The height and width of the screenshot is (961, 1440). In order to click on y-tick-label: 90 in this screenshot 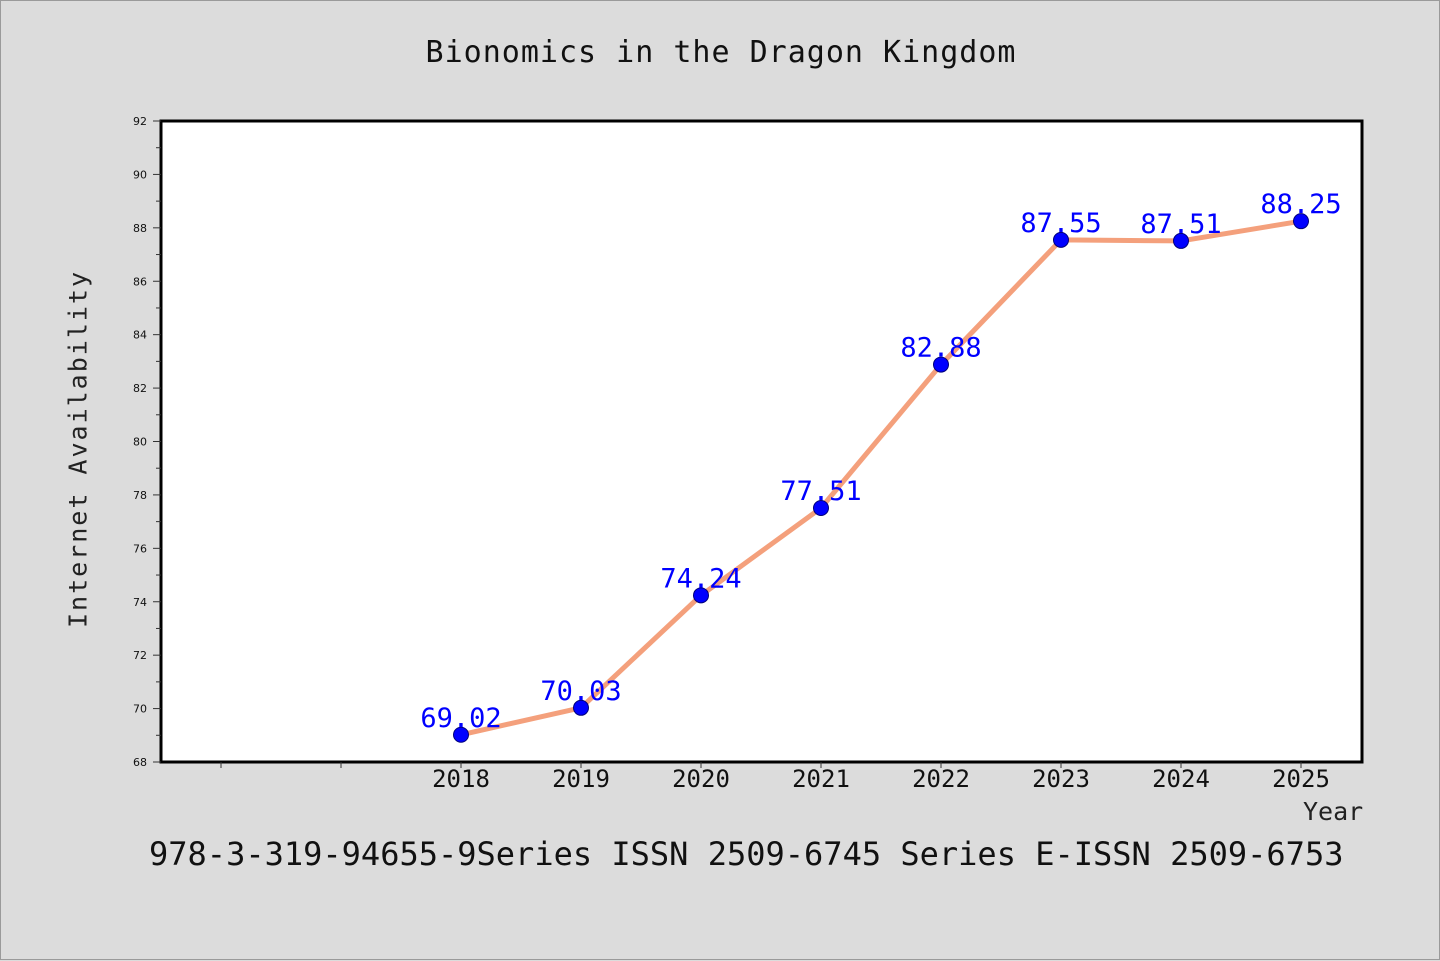, I will do `click(140, 174)`.